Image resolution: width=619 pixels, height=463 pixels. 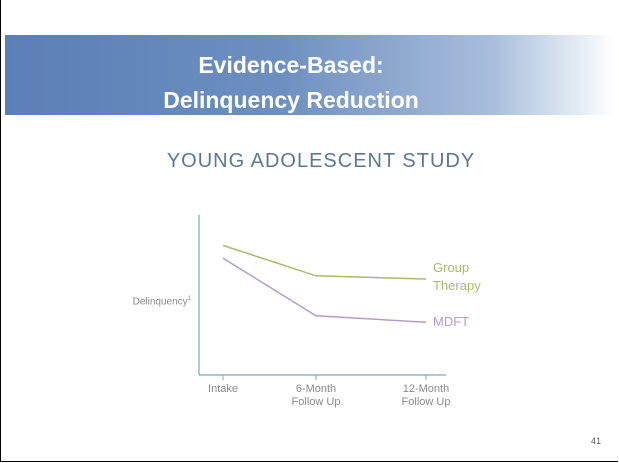 What do you see at coordinates (189, 299) in the screenshot?
I see `y-label-sup: 1` at bounding box center [189, 299].